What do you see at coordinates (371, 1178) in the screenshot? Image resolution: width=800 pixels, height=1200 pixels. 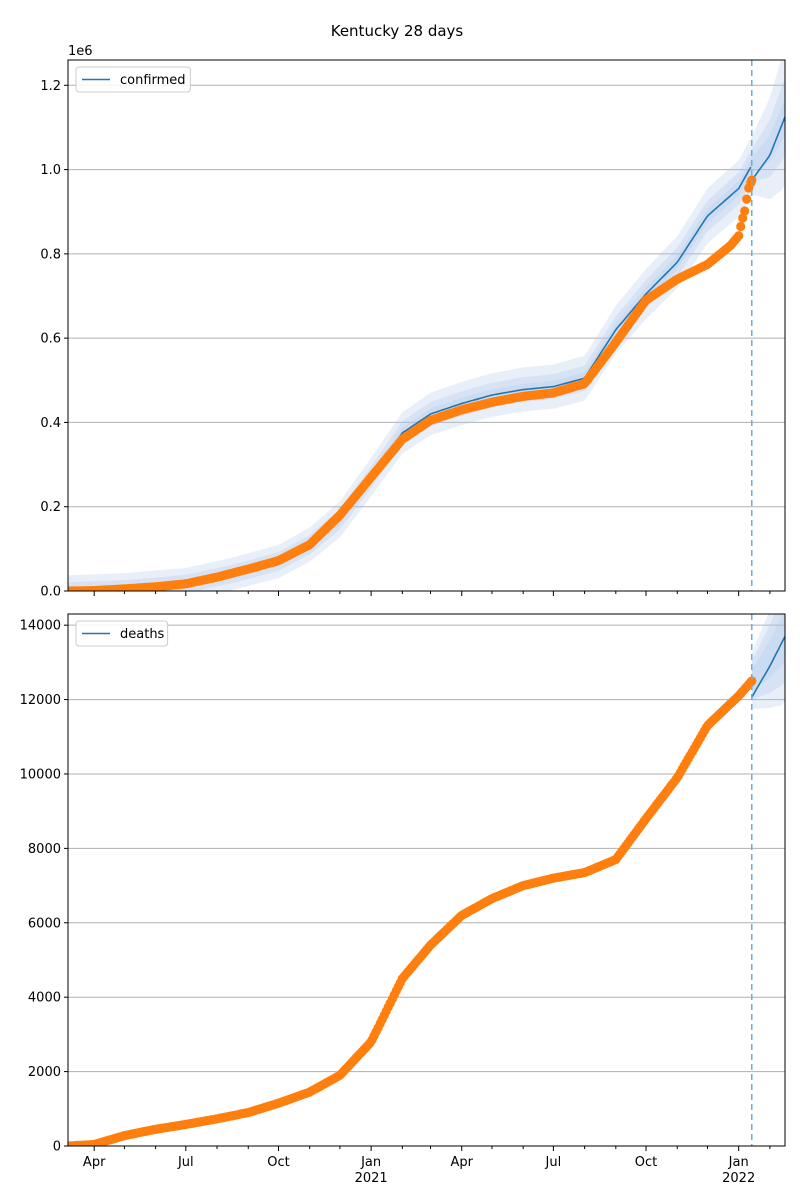 I see `x-tick-year-label: 2021` at bounding box center [371, 1178].